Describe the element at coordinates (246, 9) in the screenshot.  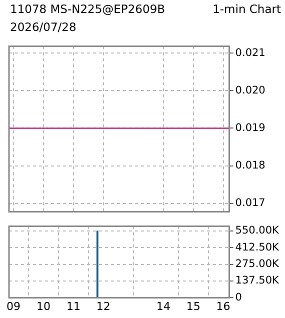
I see `text: 1-min Chart` at that location.